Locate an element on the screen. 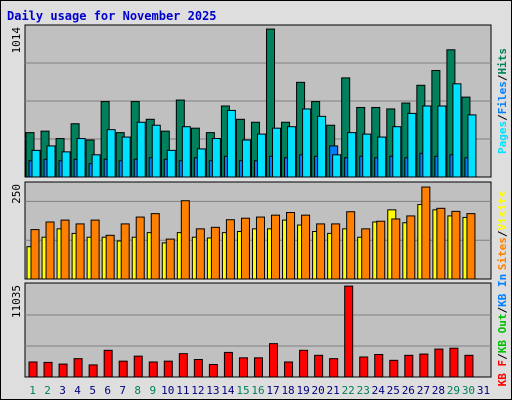  day-label-13: 13 is located at coordinates (212, 390).